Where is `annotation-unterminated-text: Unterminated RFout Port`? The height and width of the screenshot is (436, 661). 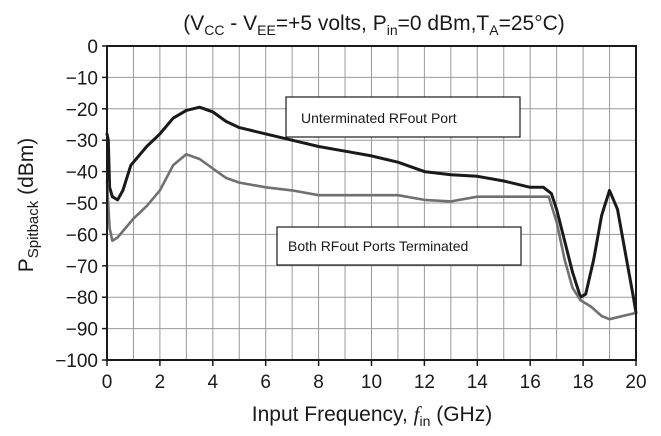
annotation-unterminated-text: Unterminated RFout Port is located at coordinates (379, 118).